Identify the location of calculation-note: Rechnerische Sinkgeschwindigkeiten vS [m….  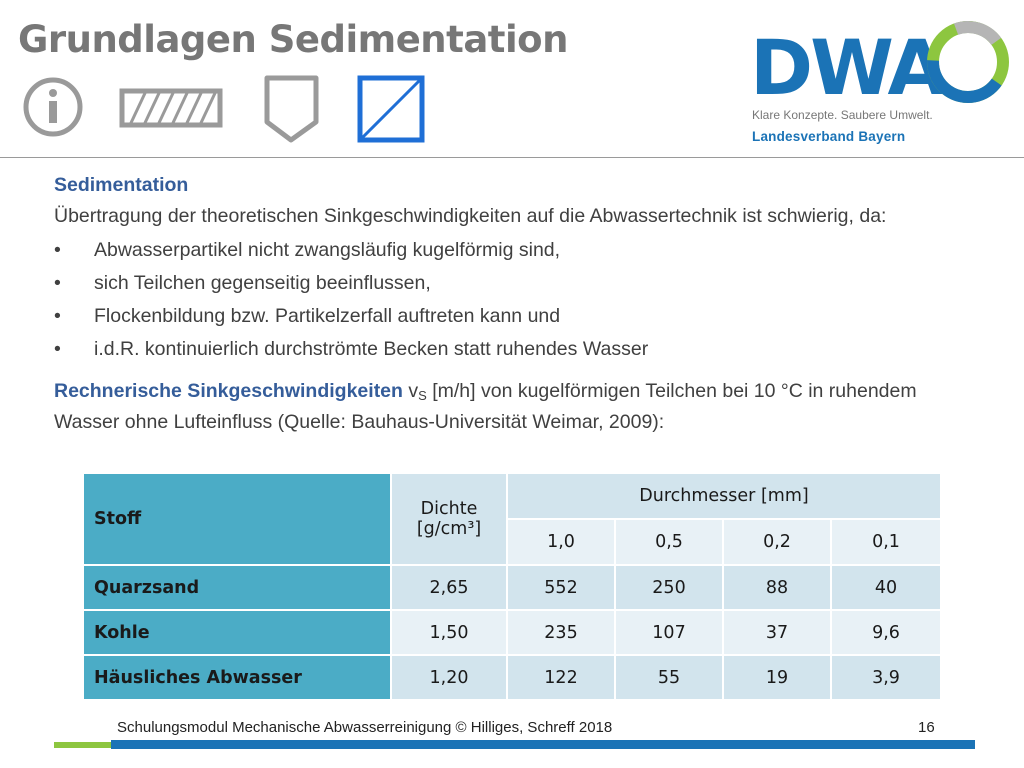
(514, 407).